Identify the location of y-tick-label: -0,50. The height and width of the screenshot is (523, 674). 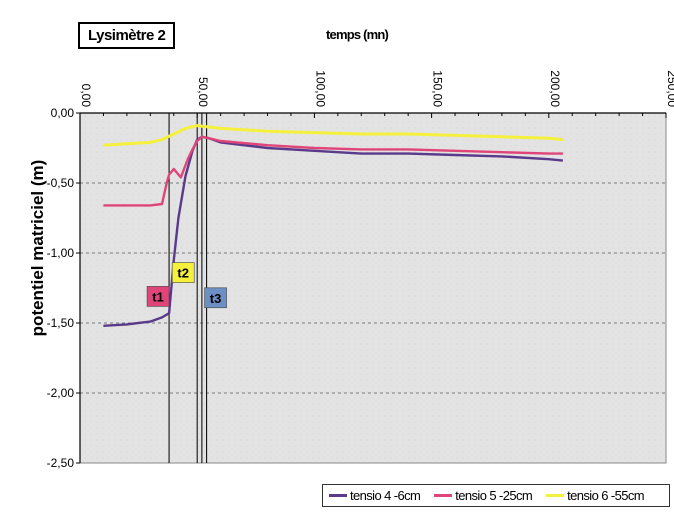
(61, 183).